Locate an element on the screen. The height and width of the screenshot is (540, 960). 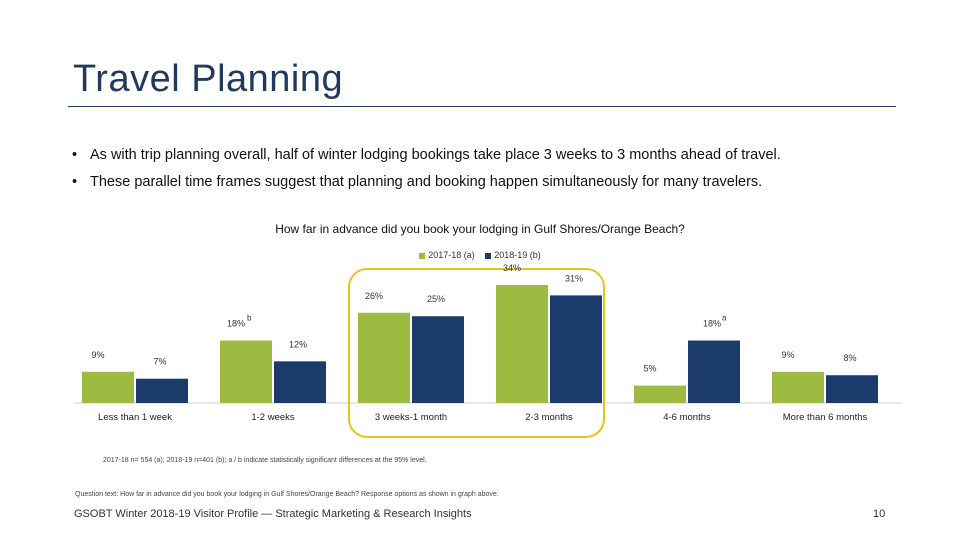
data-label: 12% is located at coordinates (298, 344).